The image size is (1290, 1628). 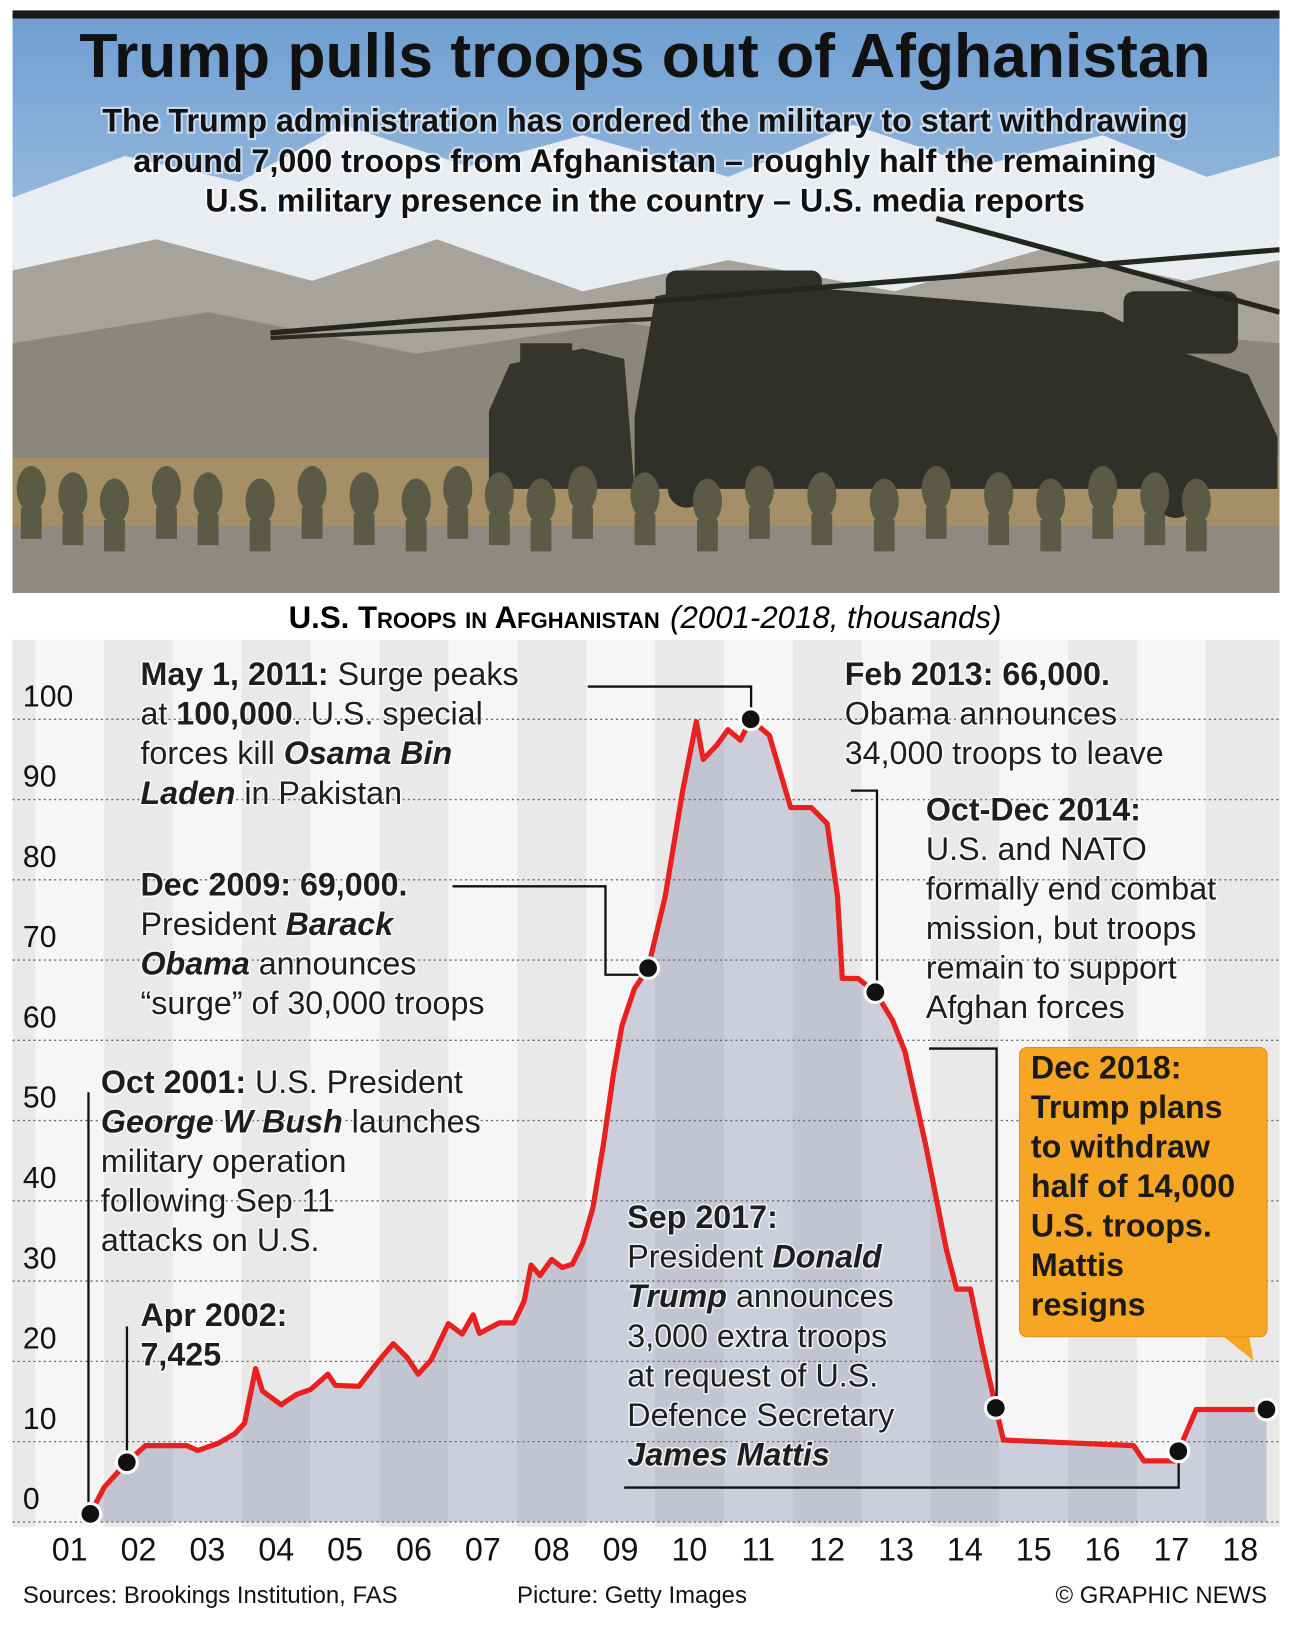 I want to click on annotation-line: Oct 2001: U.S. President, so click(x=282, y=1081).